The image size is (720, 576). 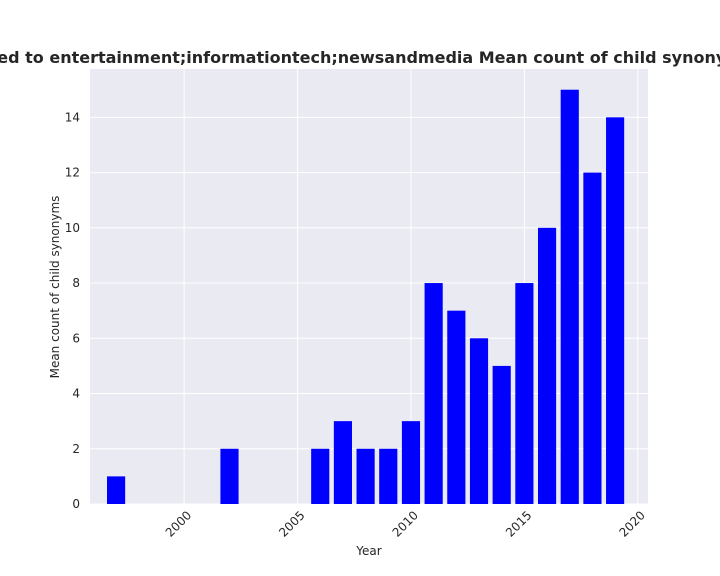 What do you see at coordinates (72, 310) in the screenshot?
I see `y-tick-labels: 0 2 4 6 8 10 12 14` at bounding box center [72, 310].